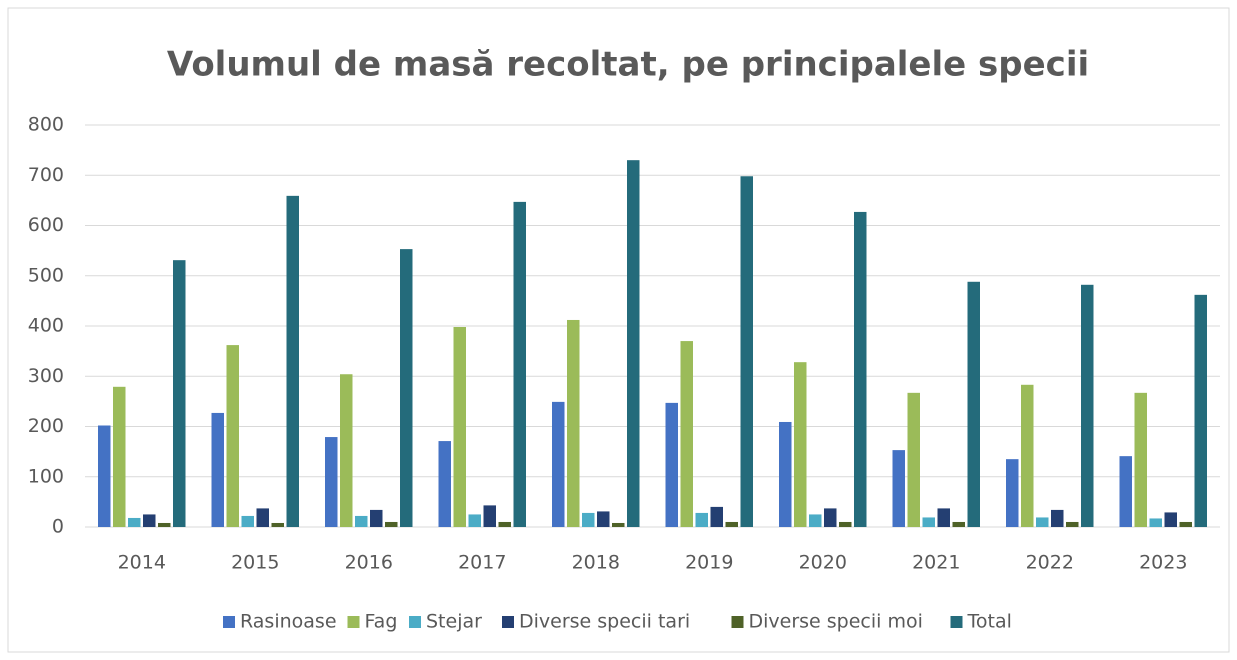 The width and height of the screenshot is (1237, 660). What do you see at coordinates (46, 175) in the screenshot?
I see `y-tick-label: 700` at bounding box center [46, 175].